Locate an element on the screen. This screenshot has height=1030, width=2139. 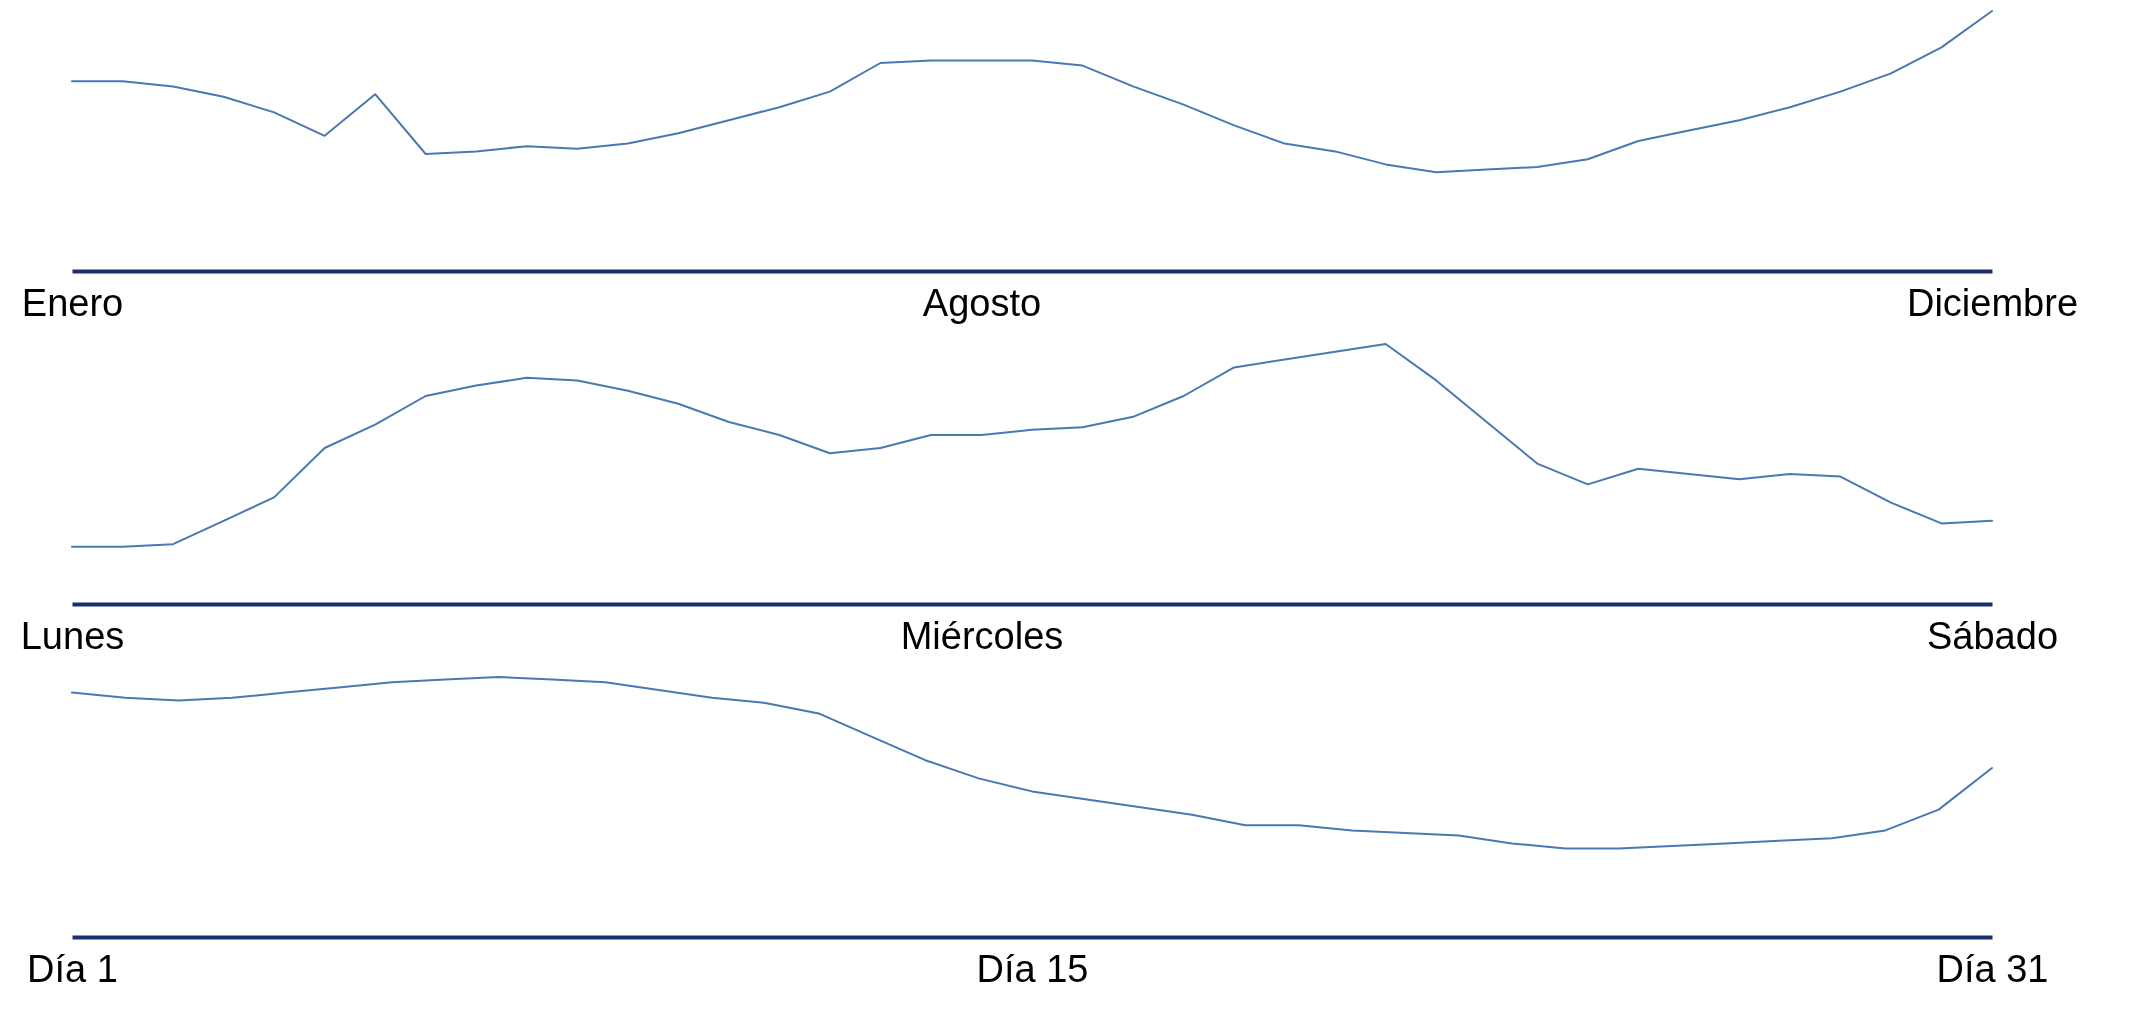
x-tick-label: Diciembre is located at coordinates (1992, 302).